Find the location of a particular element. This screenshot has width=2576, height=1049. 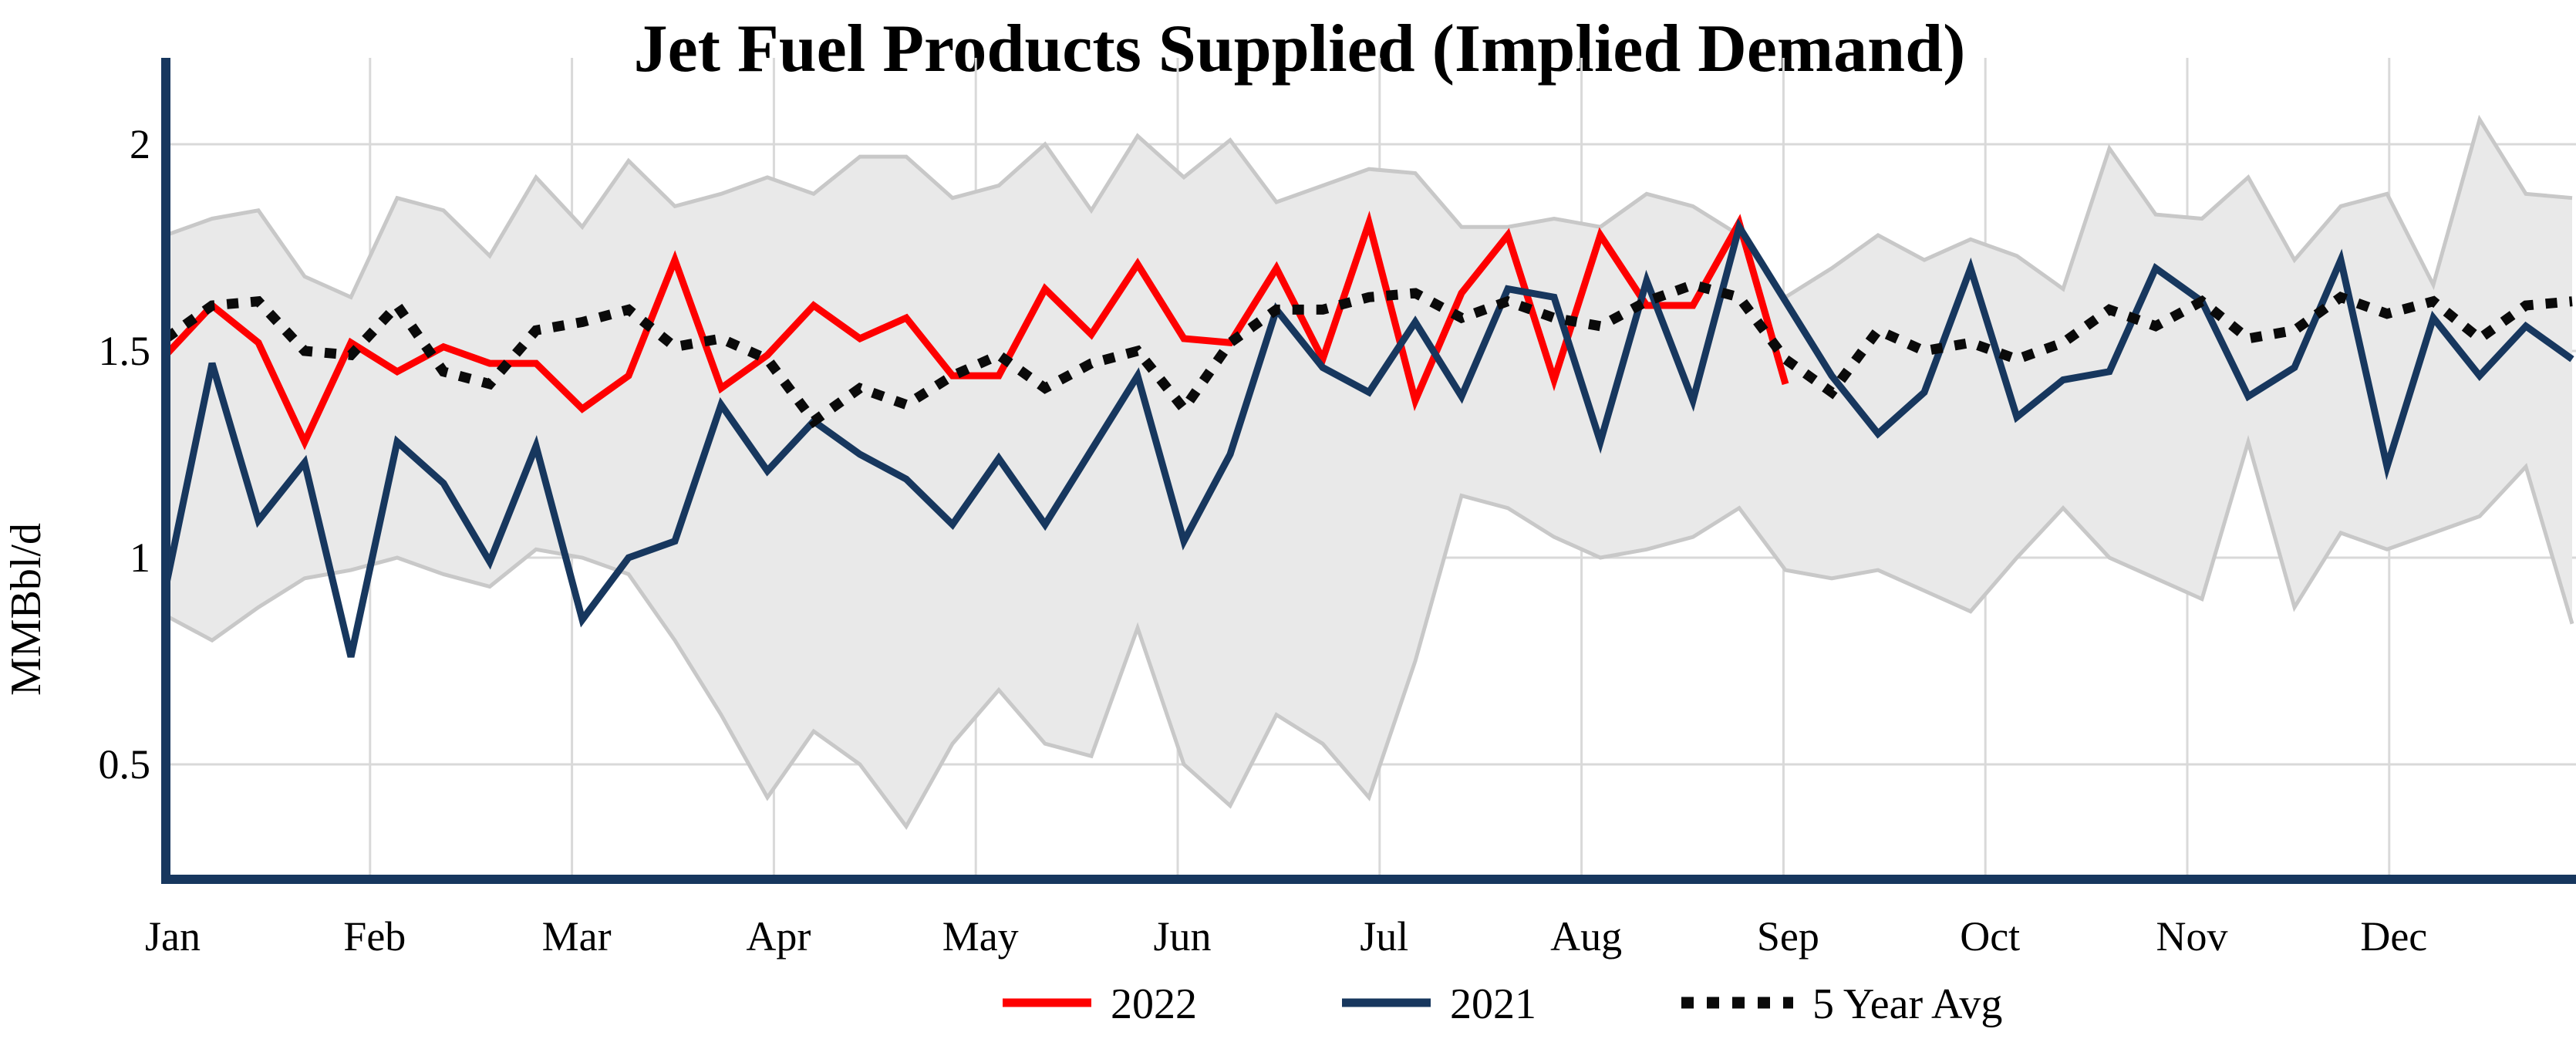

x-tick-label: Sep is located at coordinates (1788, 936).